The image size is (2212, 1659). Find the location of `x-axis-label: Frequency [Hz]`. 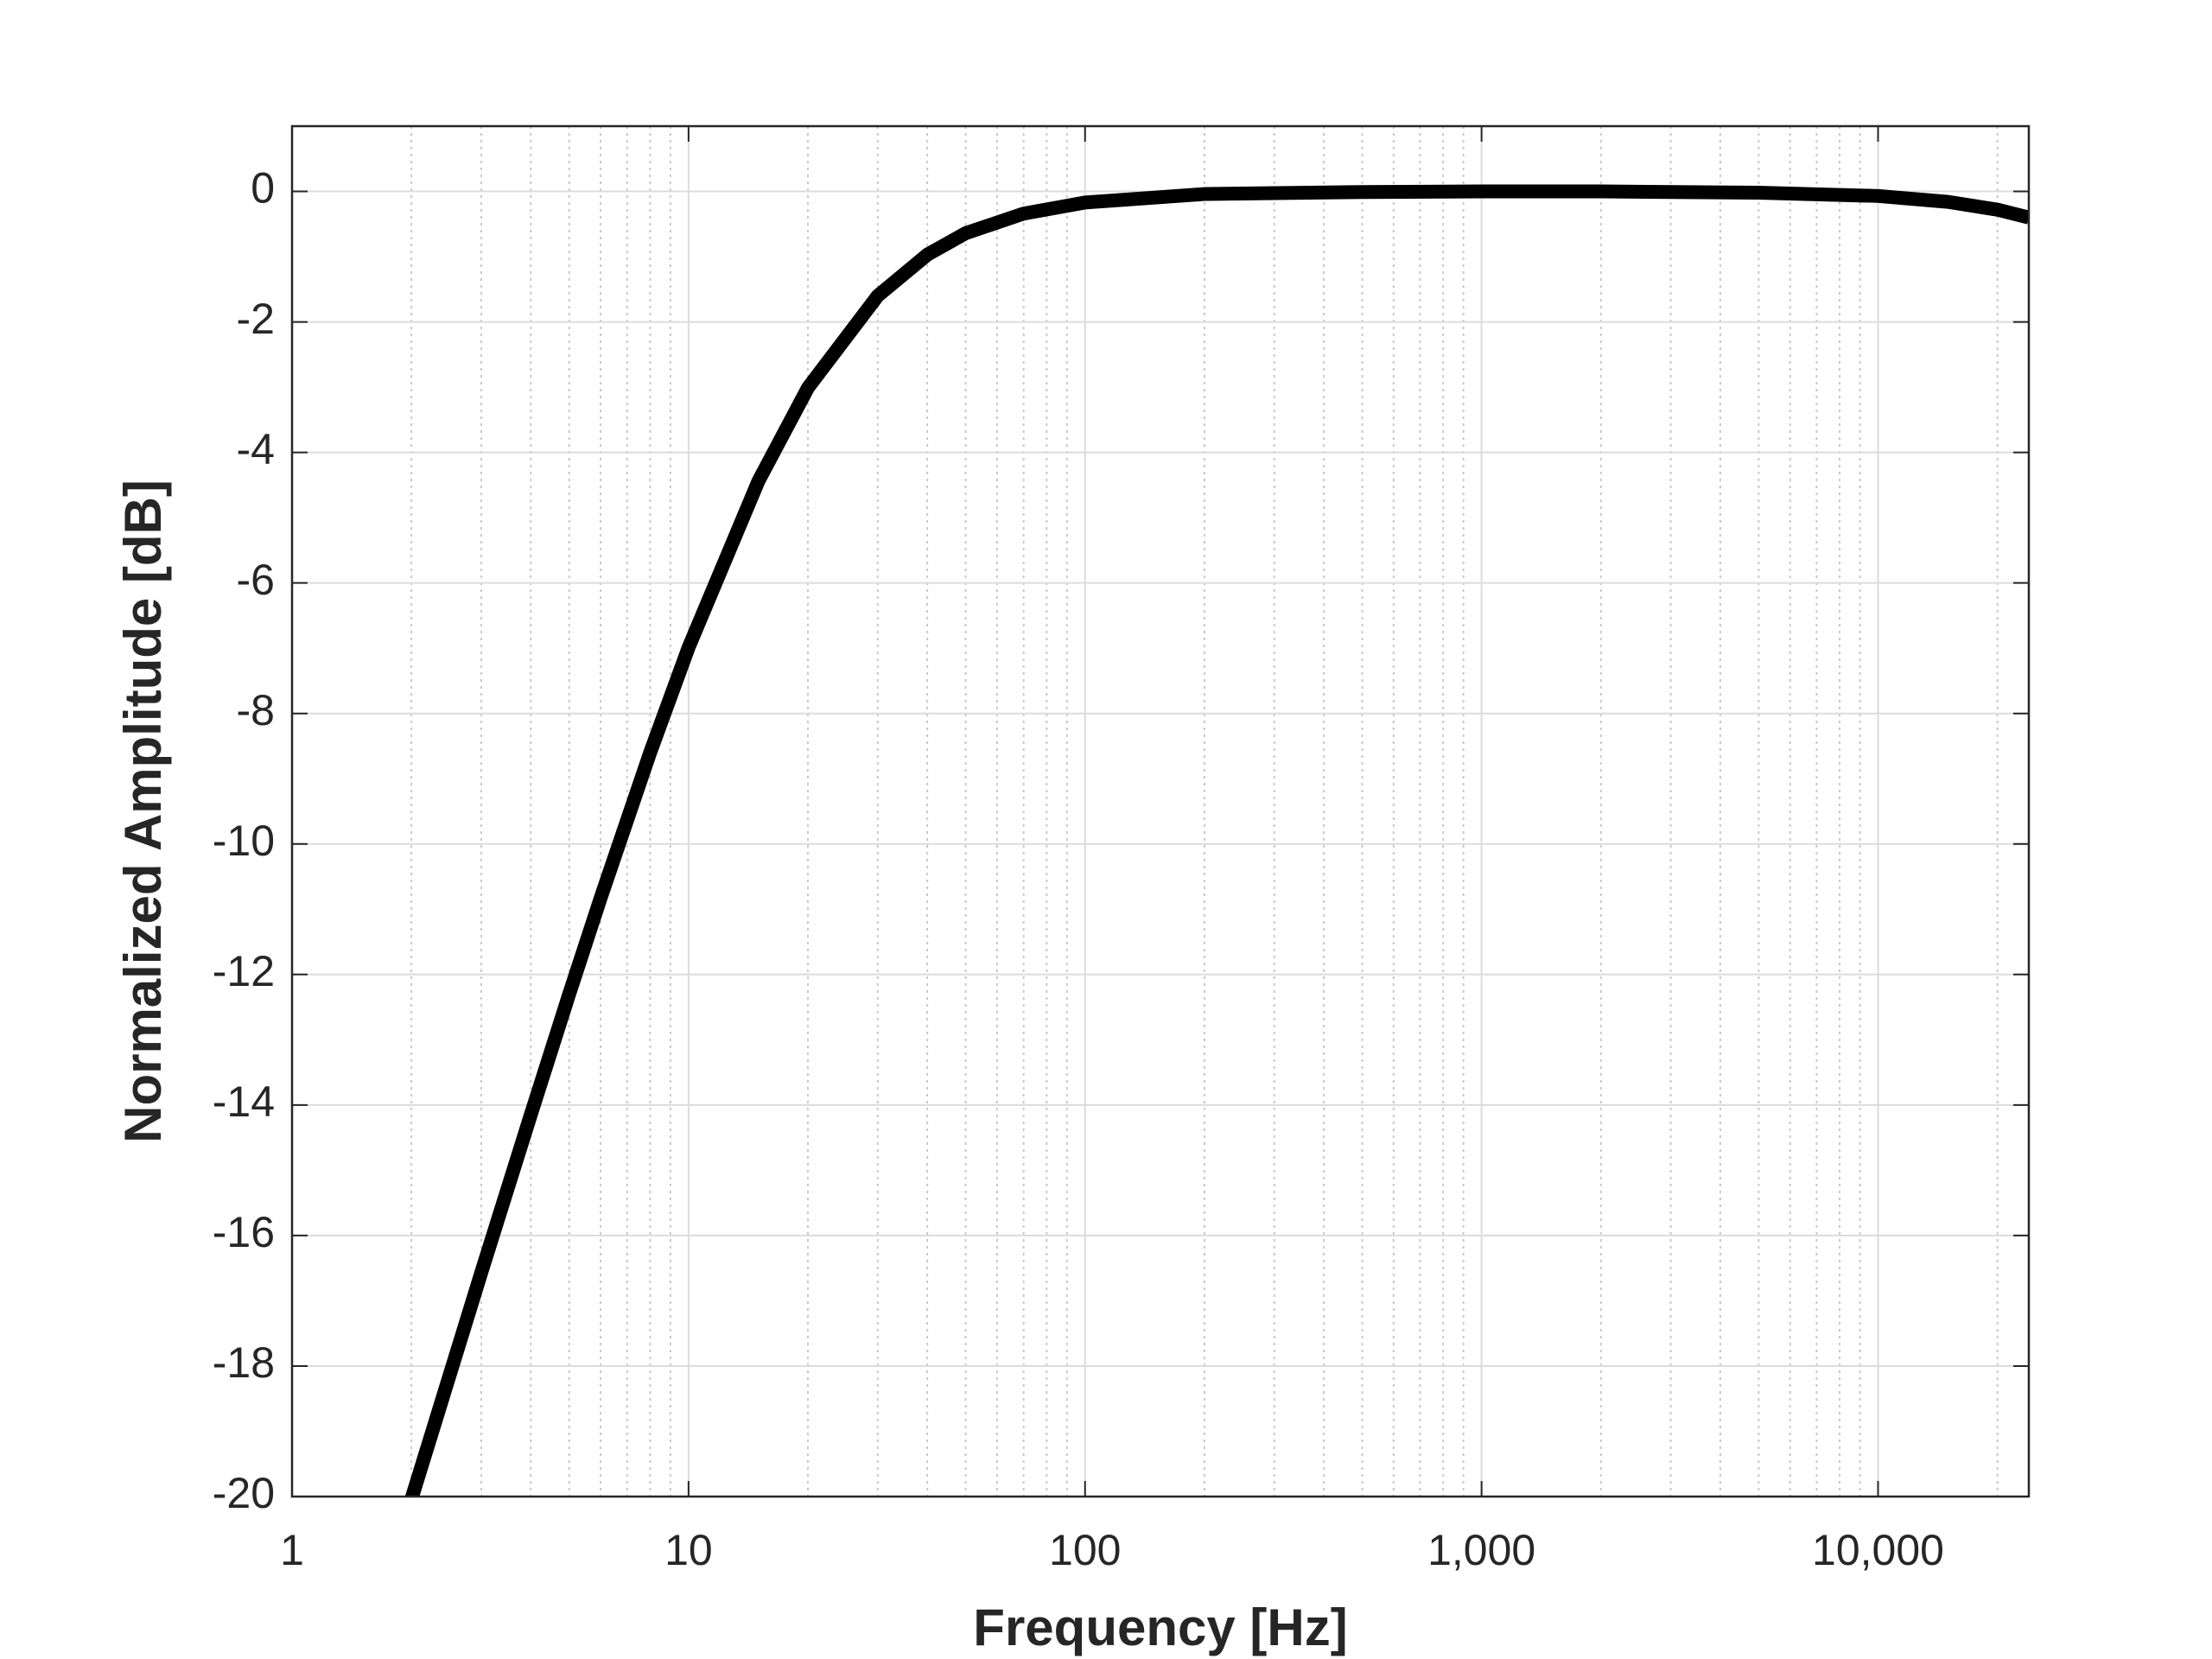

x-axis-label: Frequency [Hz] is located at coordinates (1160, 1627).